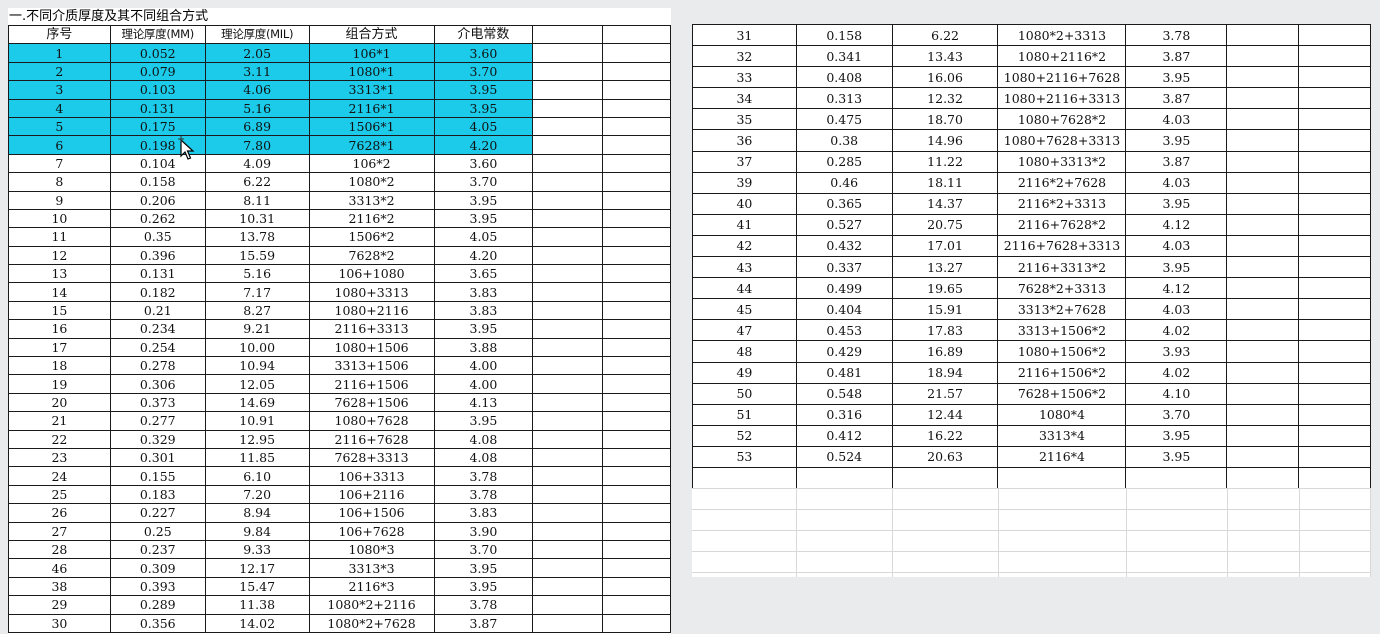 This screenshot has width=1380, height=634. Describe the element at coordinates (483, 513) in the screenshot. I see `cell-dielectric-constant: 3.83` at that location.